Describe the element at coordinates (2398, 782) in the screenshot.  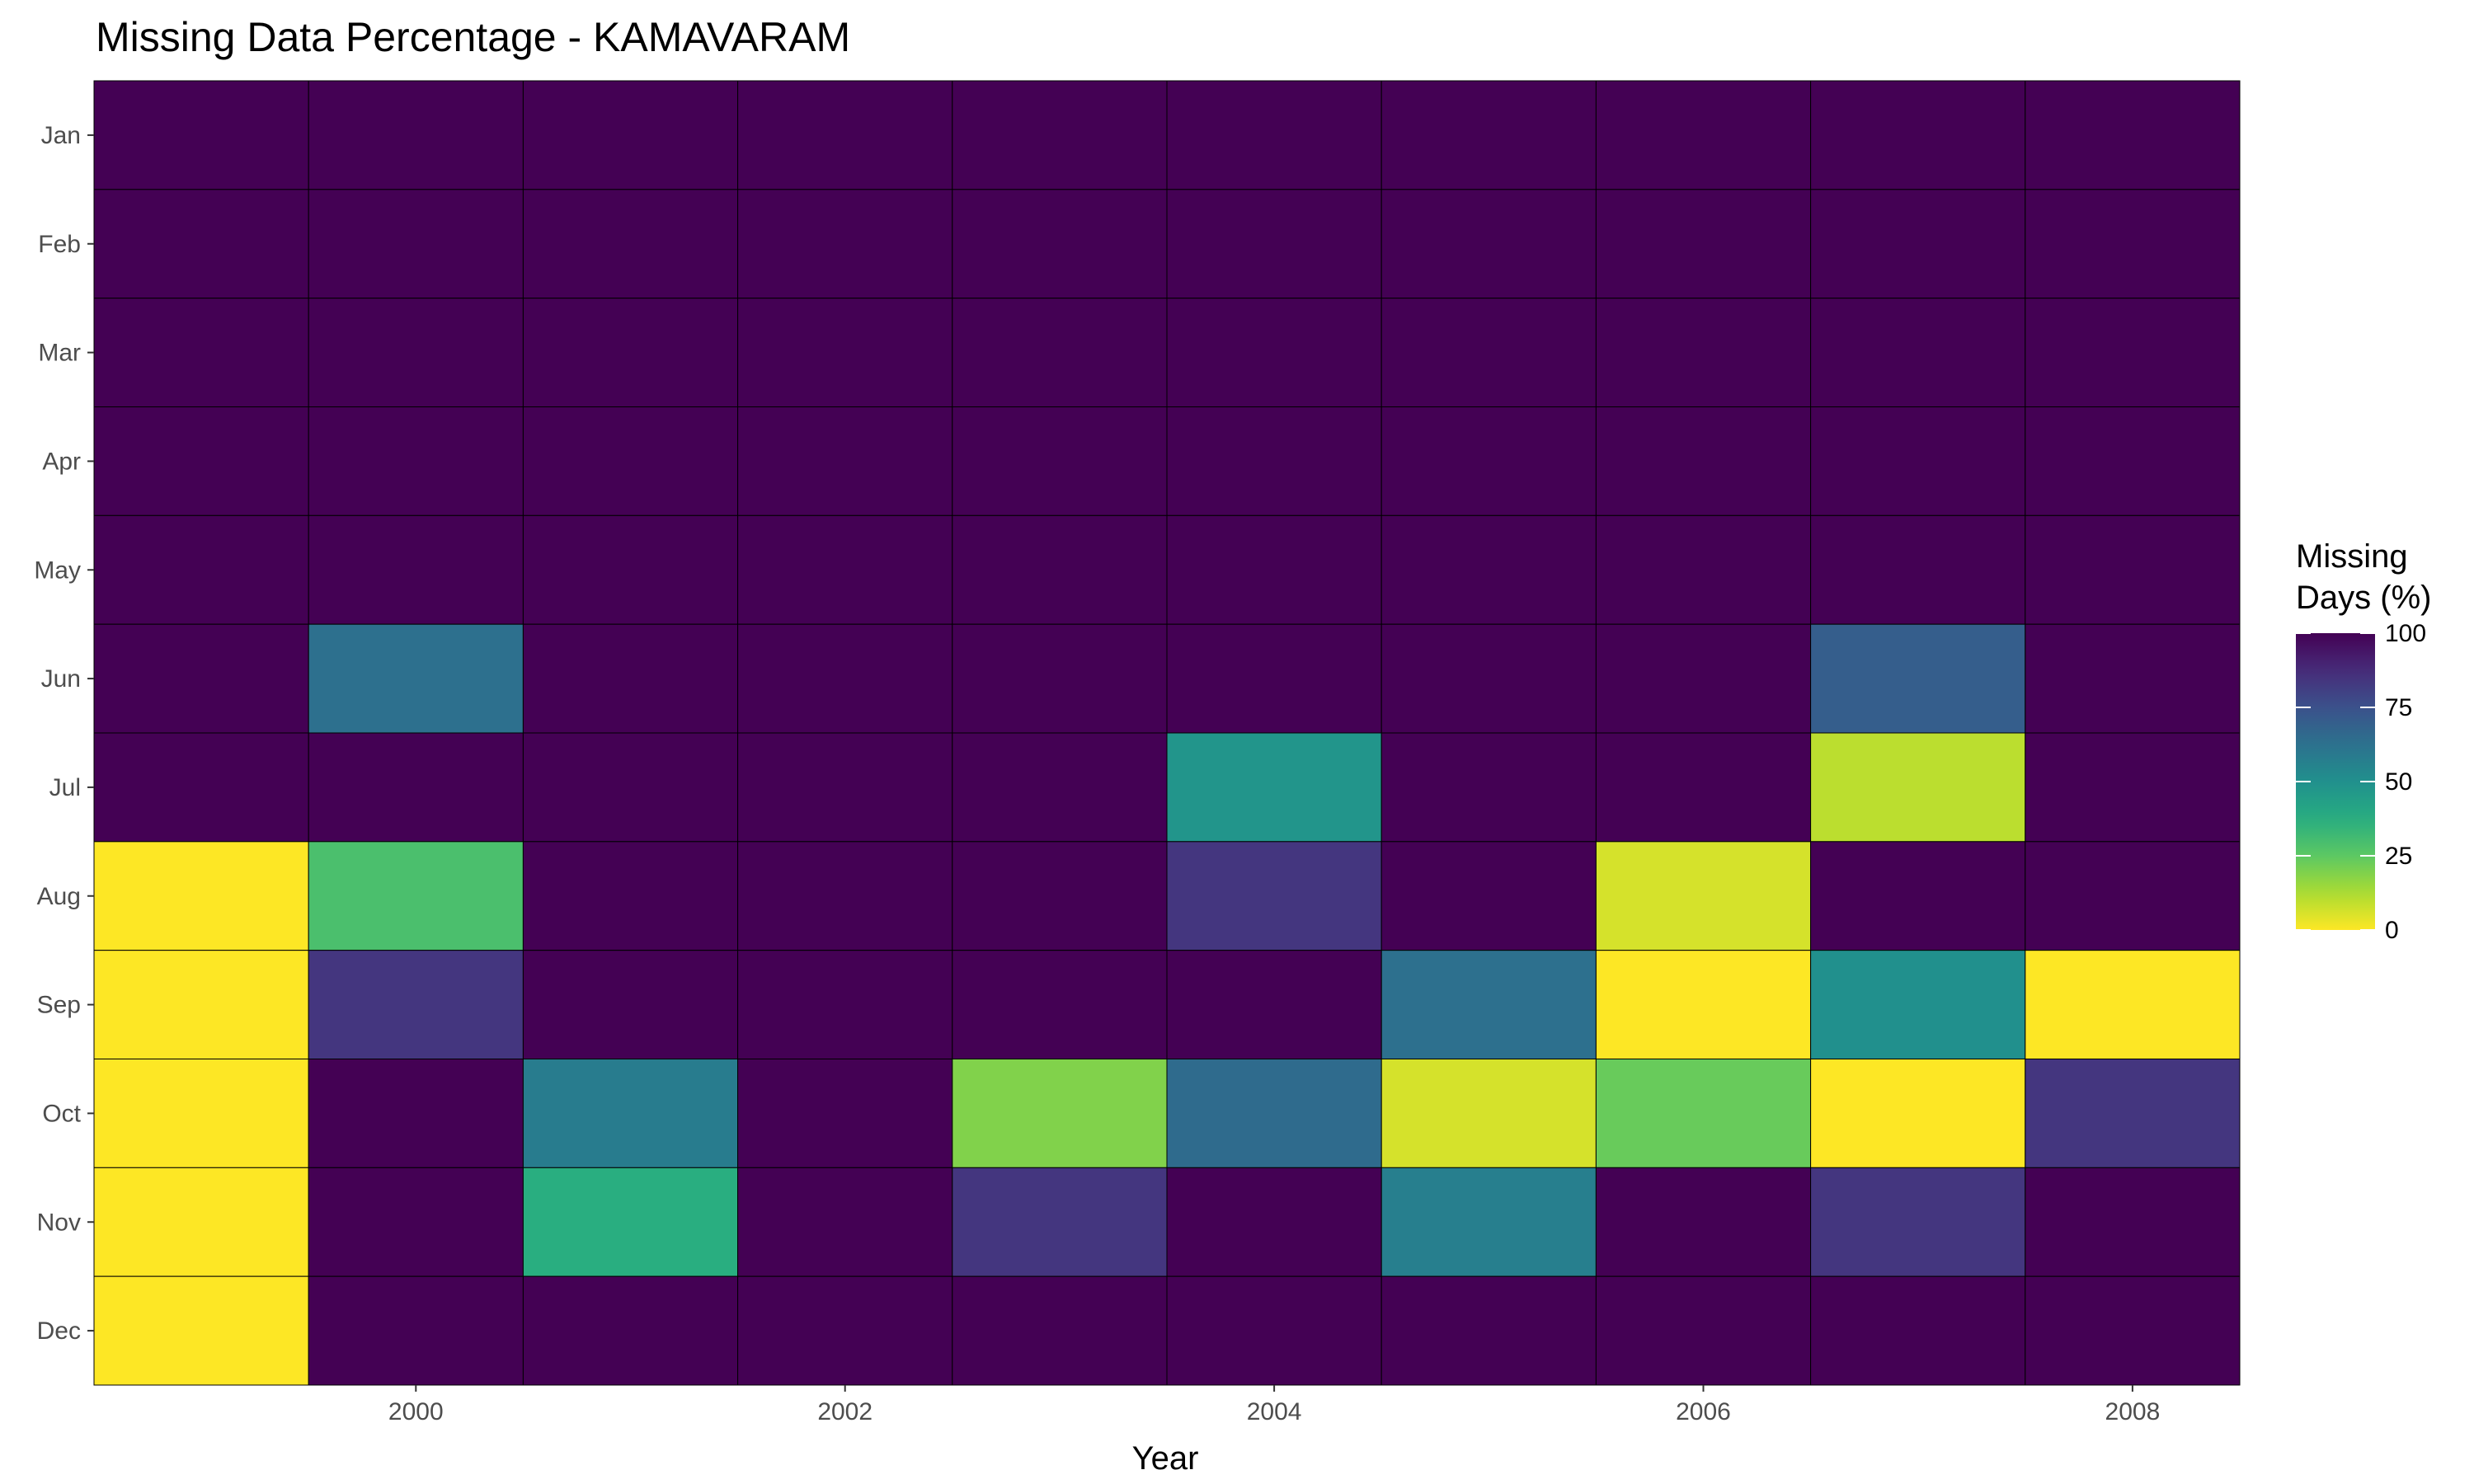
I see `legend-tick-label: 50` at that location.